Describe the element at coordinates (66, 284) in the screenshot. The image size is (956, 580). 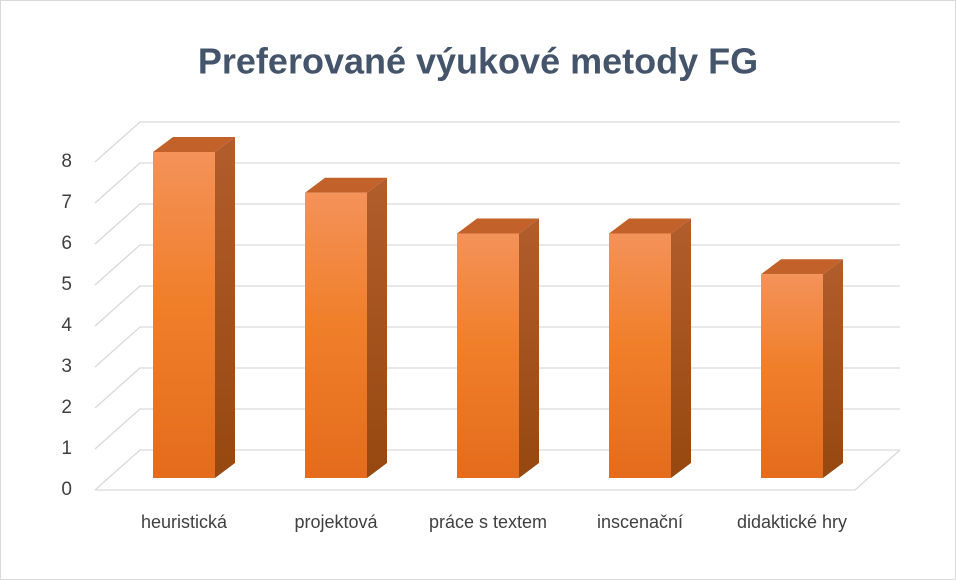
I see `y-tick-label: 5` at that location.